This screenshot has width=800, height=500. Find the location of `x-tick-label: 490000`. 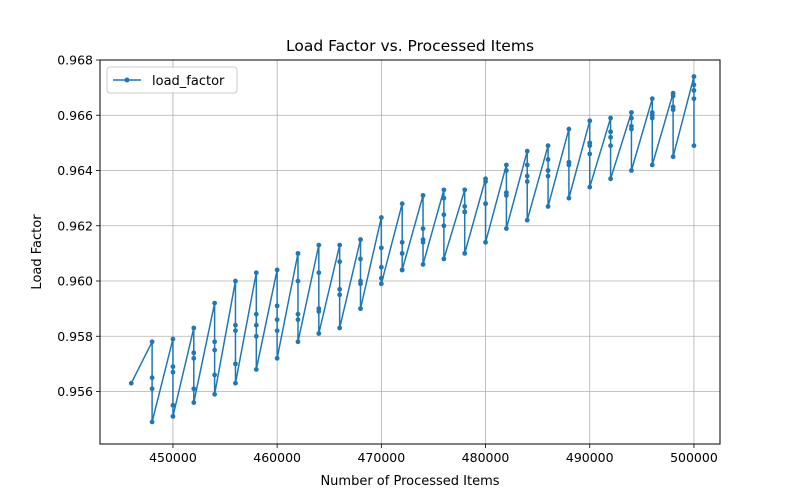

x-tick-label: 490000 is located at coordinates (590, 457).